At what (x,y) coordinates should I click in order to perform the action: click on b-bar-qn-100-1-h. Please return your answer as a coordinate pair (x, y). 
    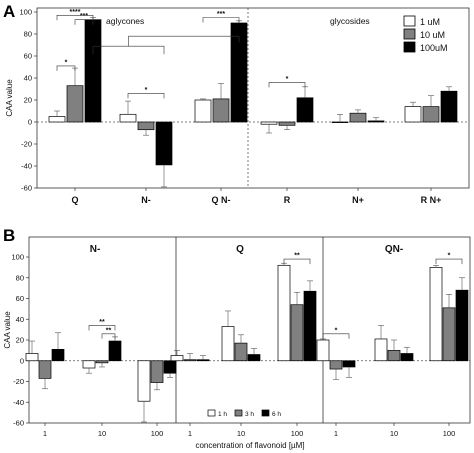
    Looking at the image, I should click on (436, 314).